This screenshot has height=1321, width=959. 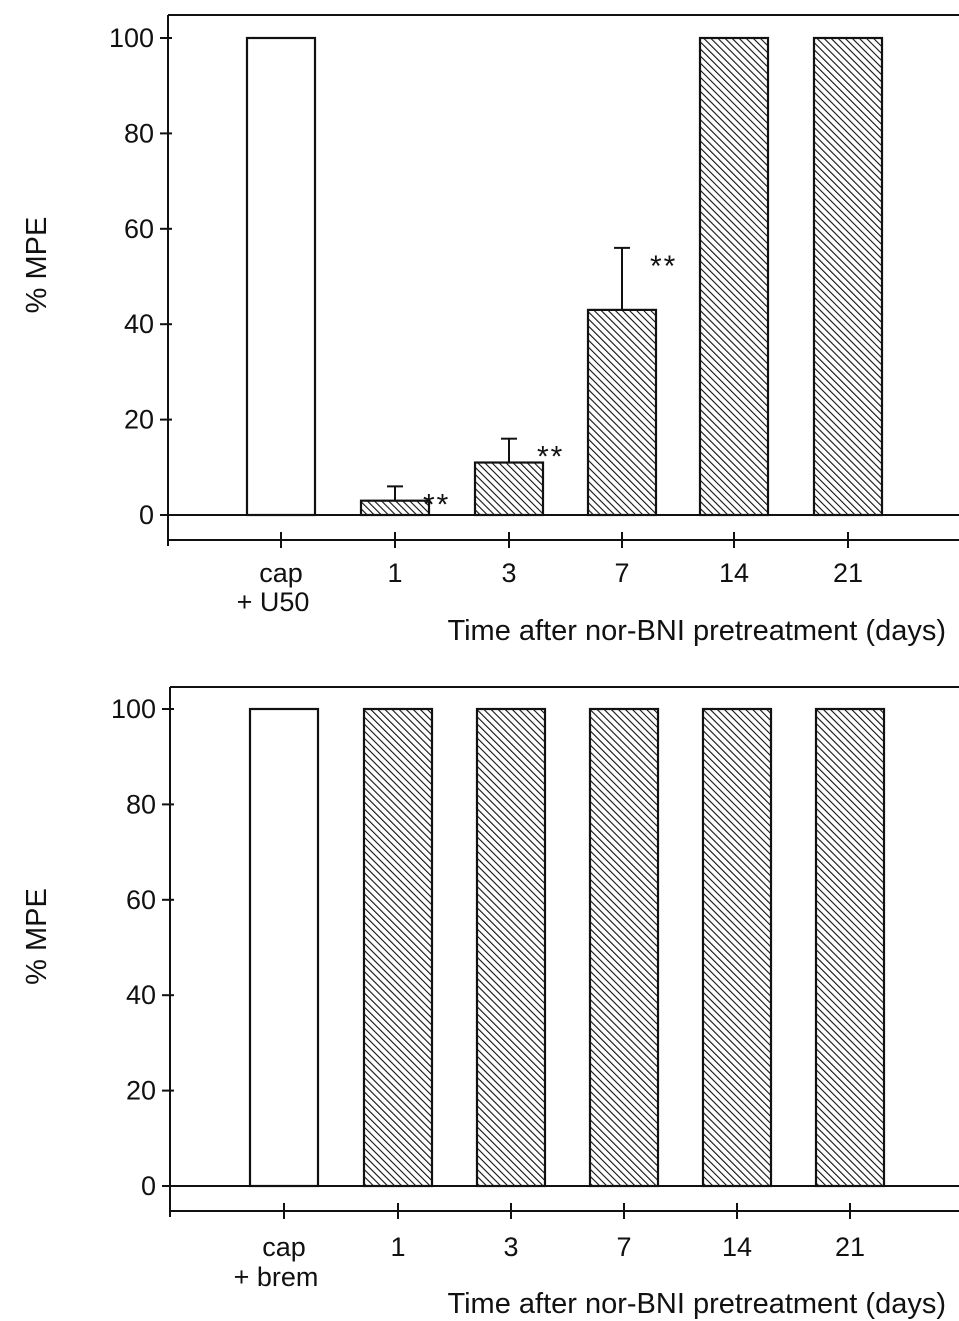 What do you see at coordinates (436, 504) in the screenshot?
I see `significance-marker-1: **` at bounding box center [436, 504].